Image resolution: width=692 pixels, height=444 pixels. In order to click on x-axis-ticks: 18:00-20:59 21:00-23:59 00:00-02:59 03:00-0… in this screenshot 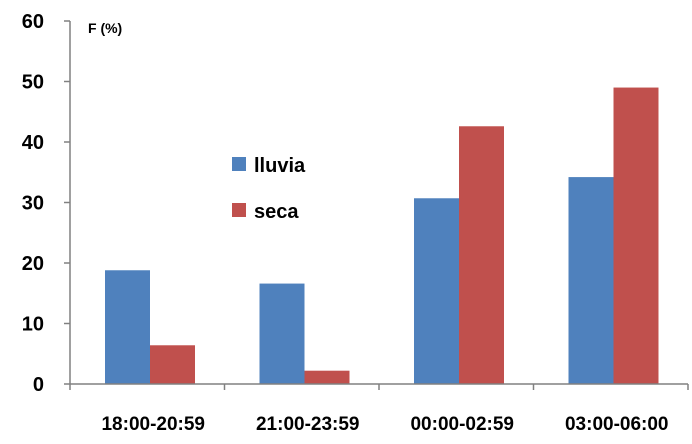, I will do `click(379, 409)`.